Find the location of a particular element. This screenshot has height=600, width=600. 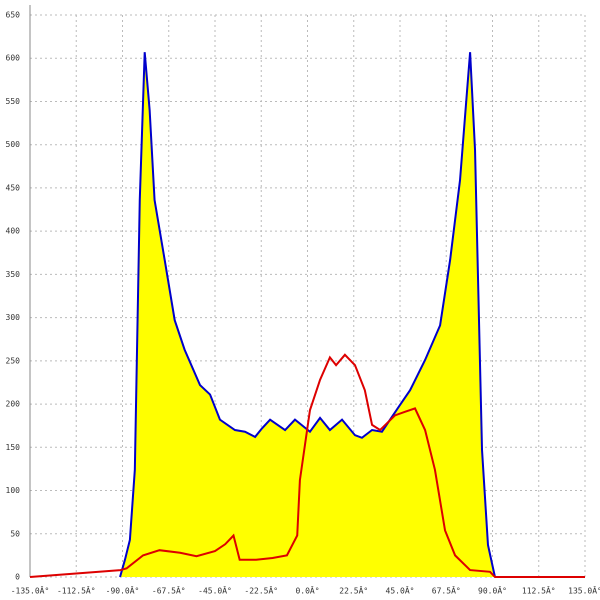

y-tick-label: 450 is located at coordinates (13, 187).